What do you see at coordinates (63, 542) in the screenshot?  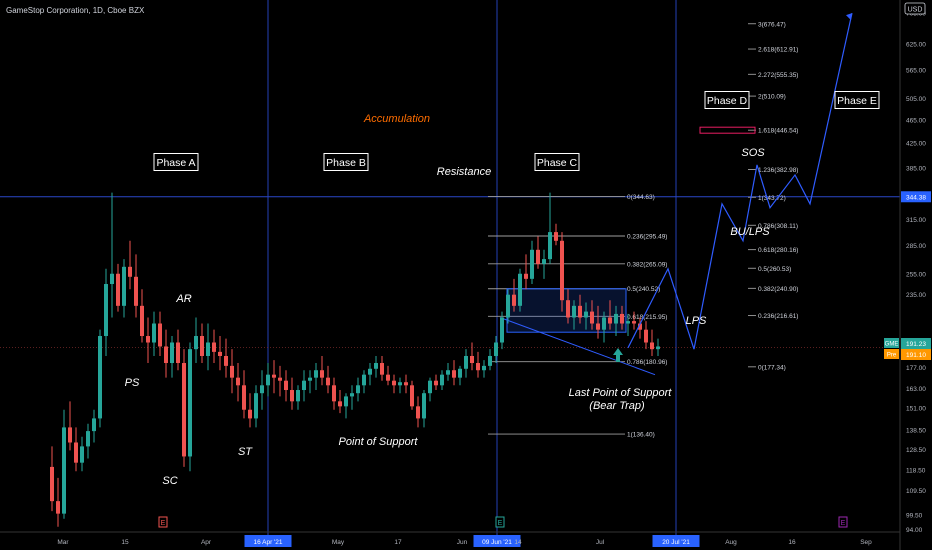 I see `time-tick-0: Mar` at bounding box center [63, 542].